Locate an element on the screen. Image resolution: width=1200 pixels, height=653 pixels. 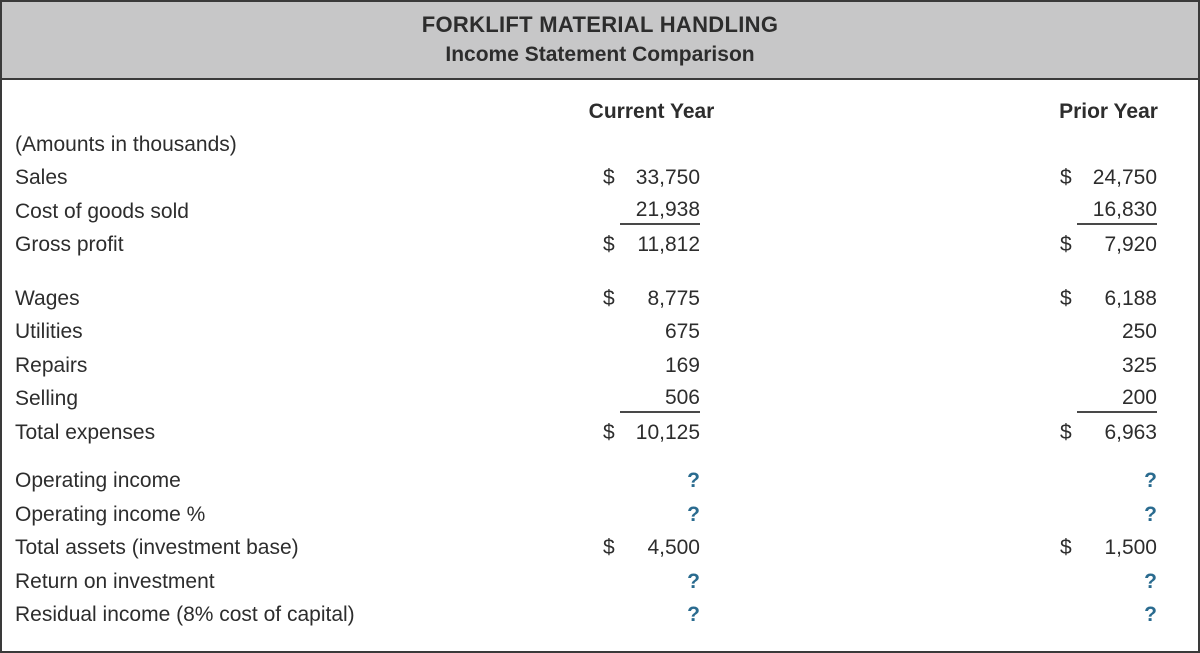
table-row: Cost of goods sold 21,938 16,830 is located at coordinates (600, 212).